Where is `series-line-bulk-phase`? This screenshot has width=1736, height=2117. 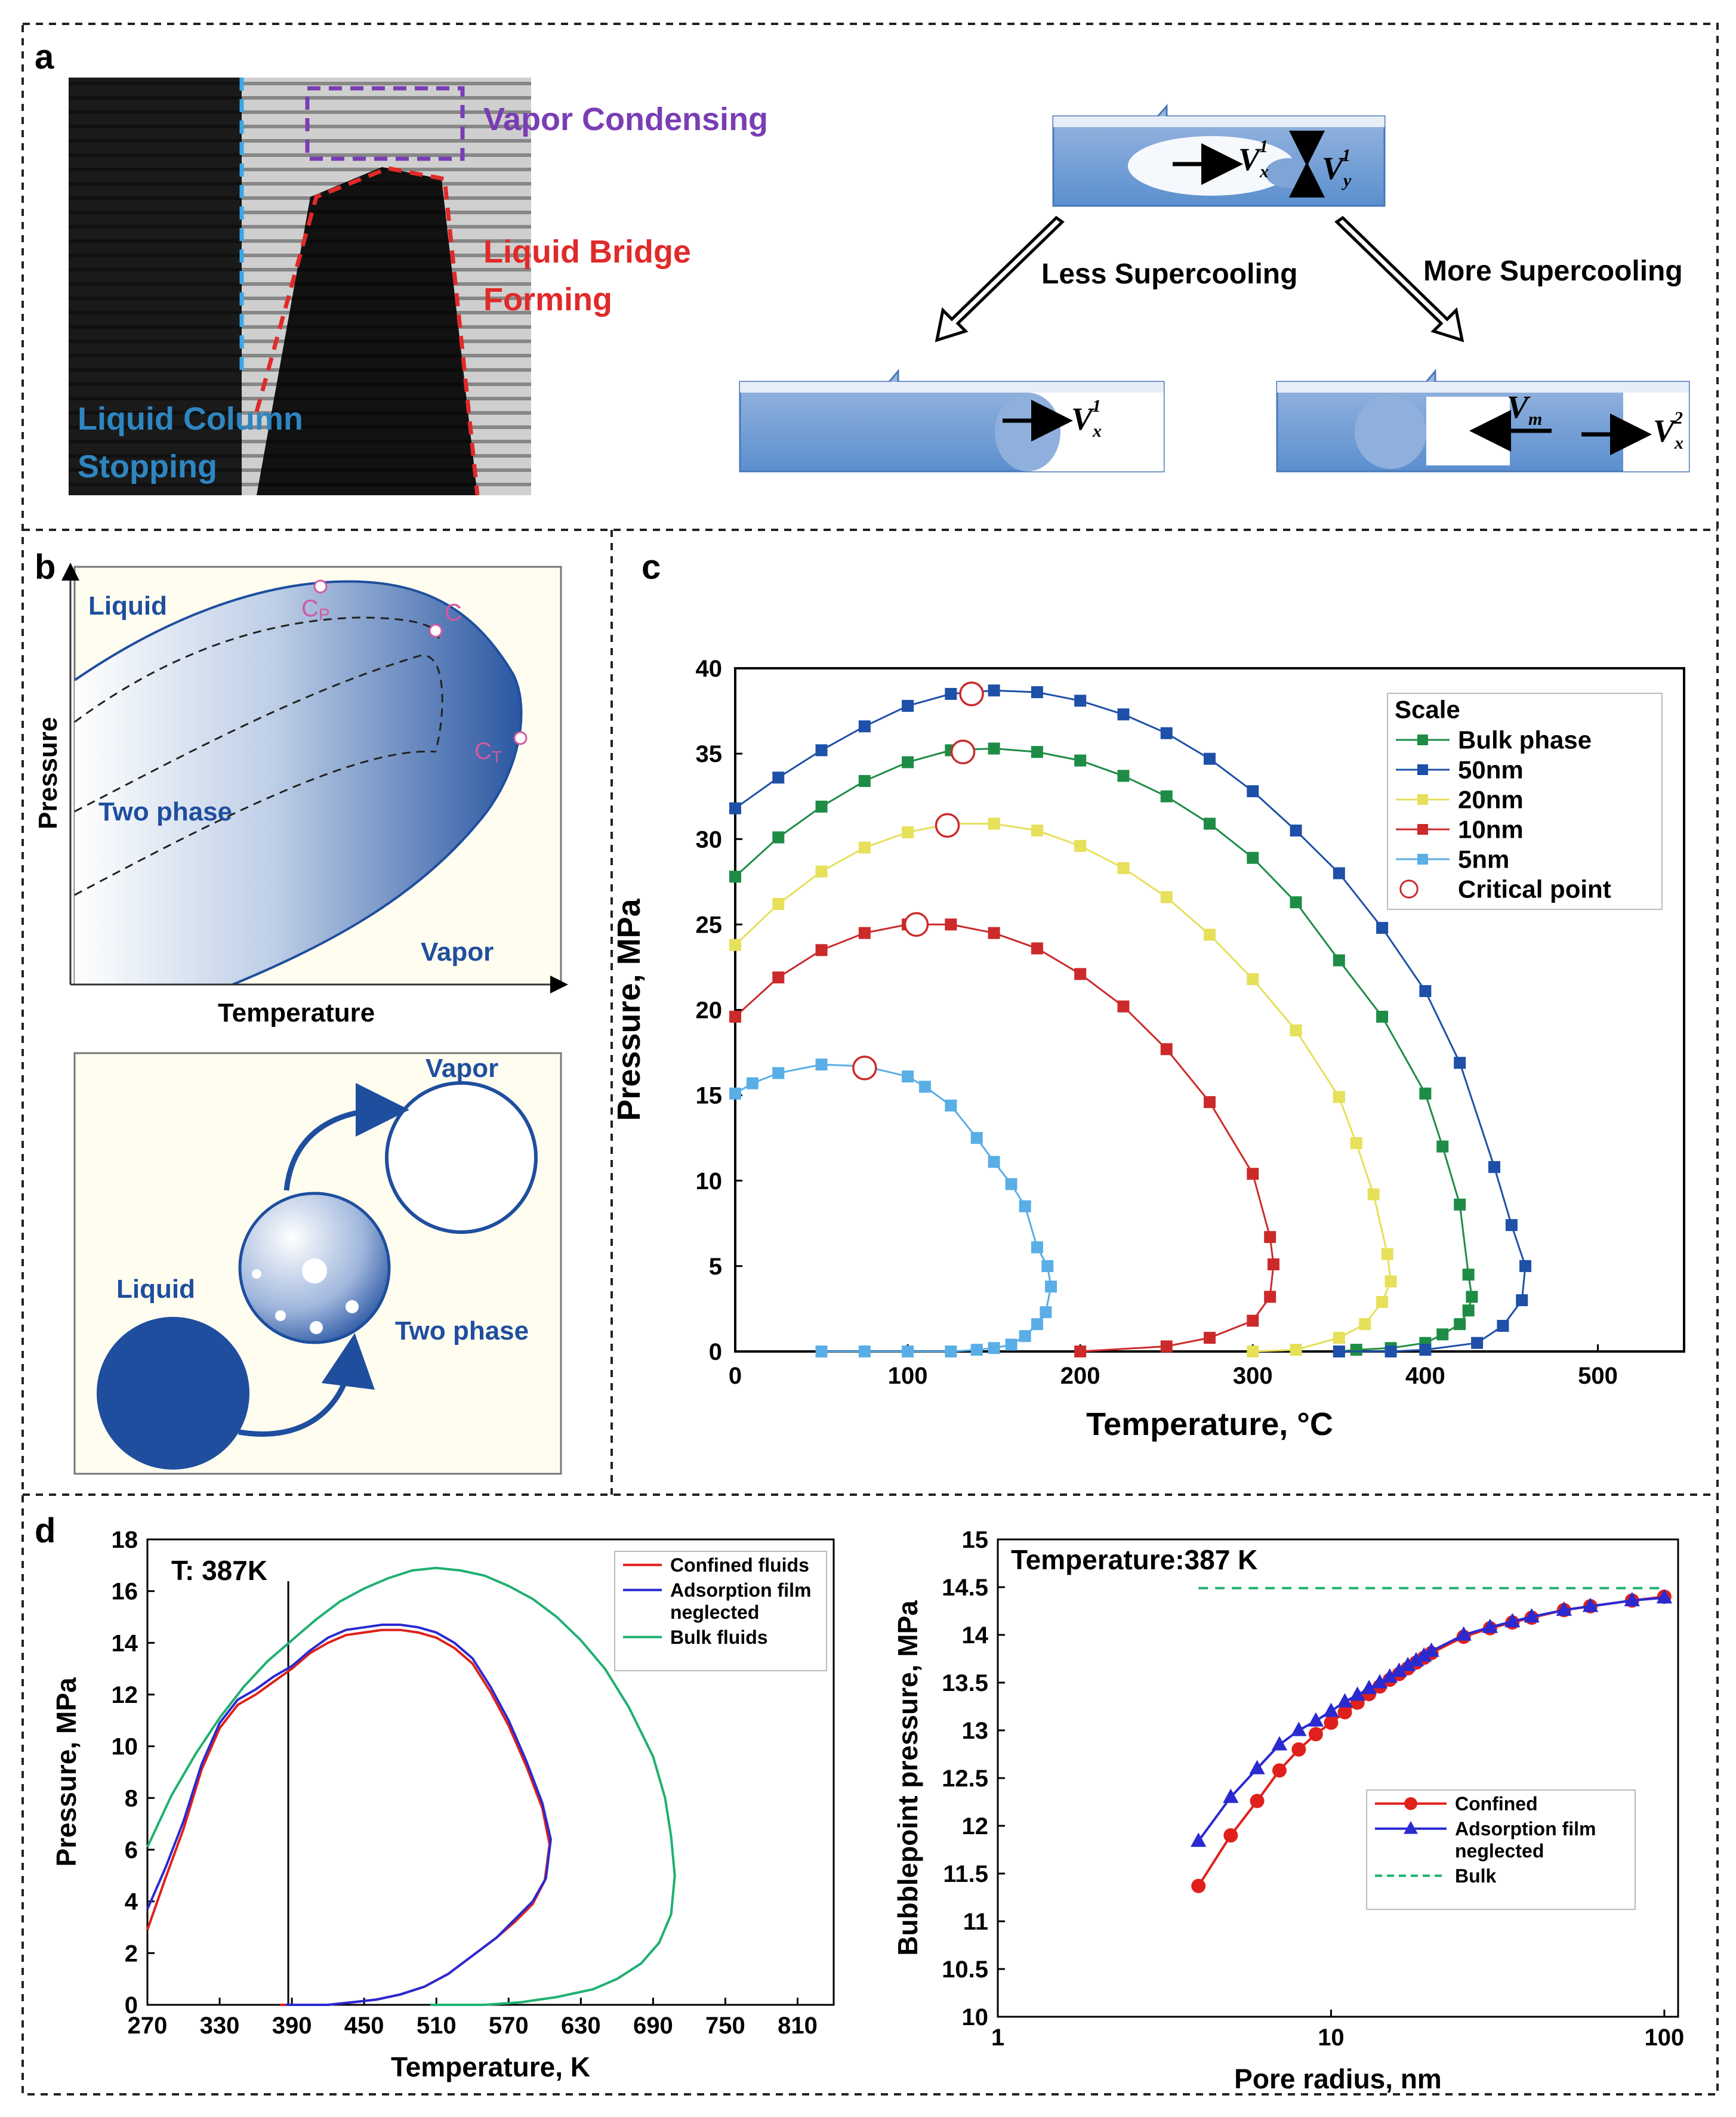 series-line-bulk-phase is located at coordinates (1103, 1050).